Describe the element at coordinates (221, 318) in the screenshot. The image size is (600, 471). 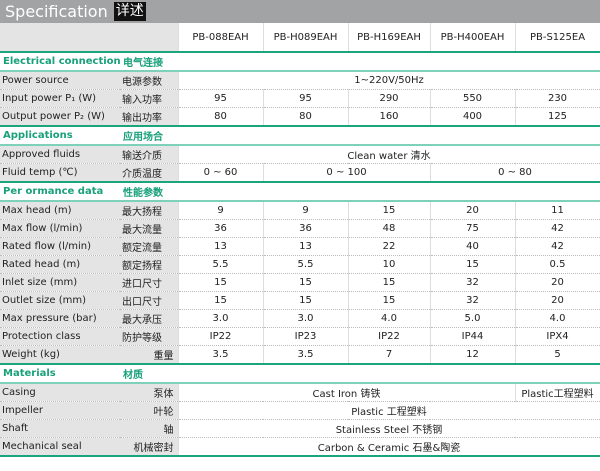
I see `cell: 3.0` at that location.